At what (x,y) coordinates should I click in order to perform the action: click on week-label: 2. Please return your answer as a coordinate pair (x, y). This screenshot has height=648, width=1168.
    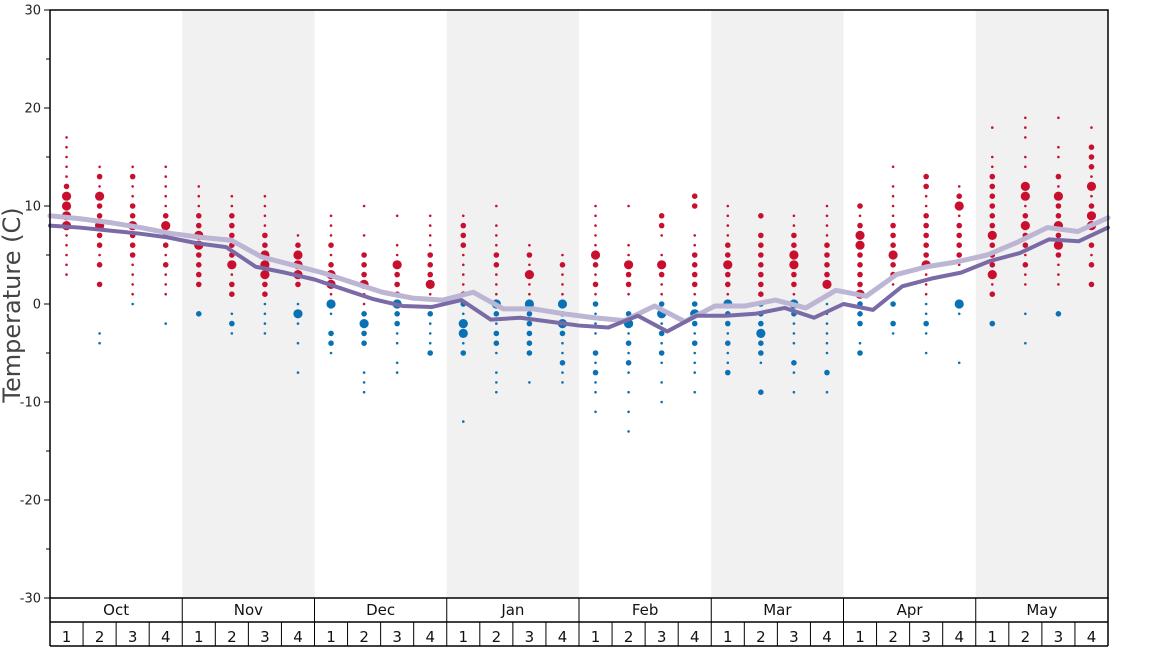
    Looking at the image, I should click on (761, 637).